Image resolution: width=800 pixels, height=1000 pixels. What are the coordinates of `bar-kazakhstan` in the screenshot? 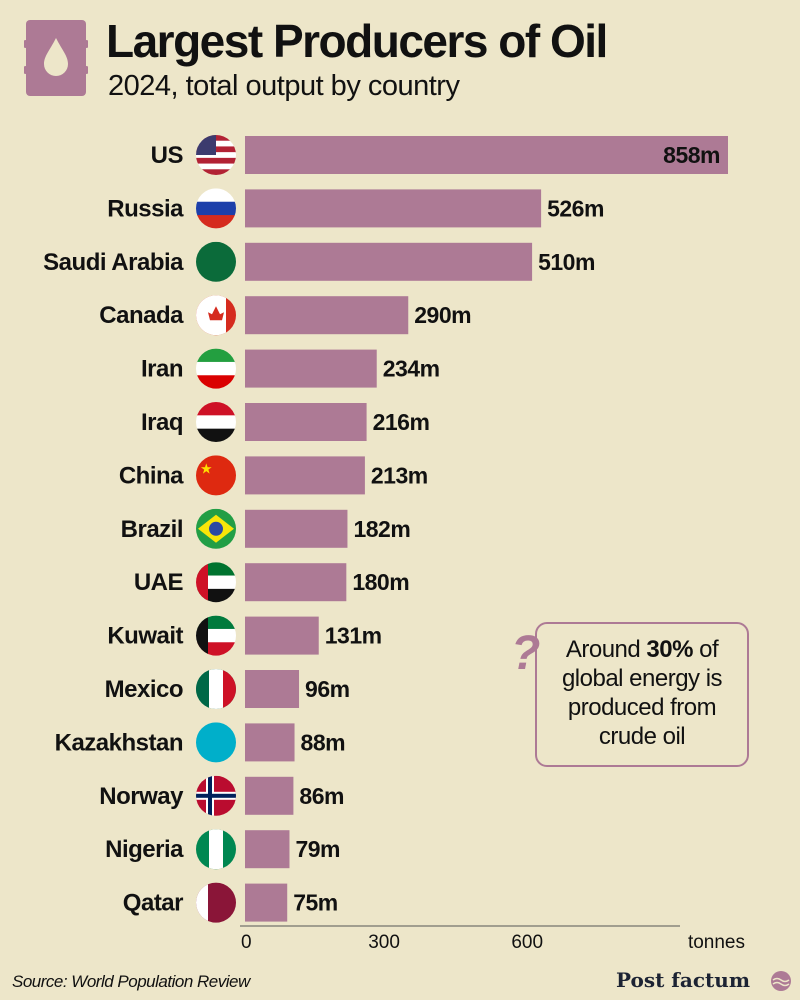 It's located at (270, 742).